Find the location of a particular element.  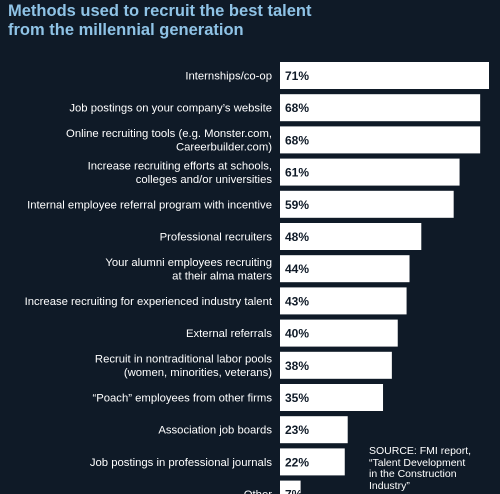

category-label-12: Association job boards is located at coordinates (215, 431).